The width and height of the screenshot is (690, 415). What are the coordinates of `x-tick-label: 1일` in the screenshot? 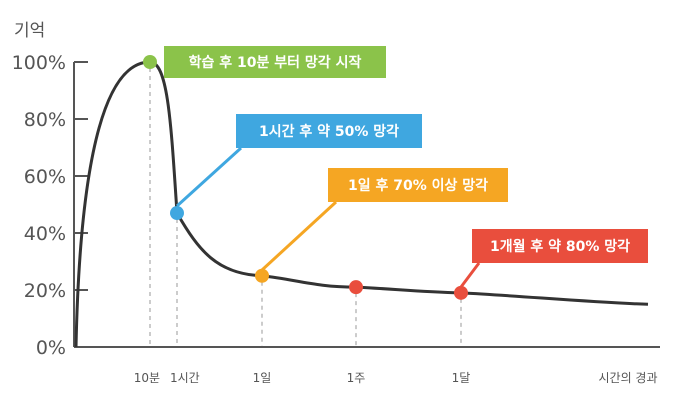 It's located at (262, 378).